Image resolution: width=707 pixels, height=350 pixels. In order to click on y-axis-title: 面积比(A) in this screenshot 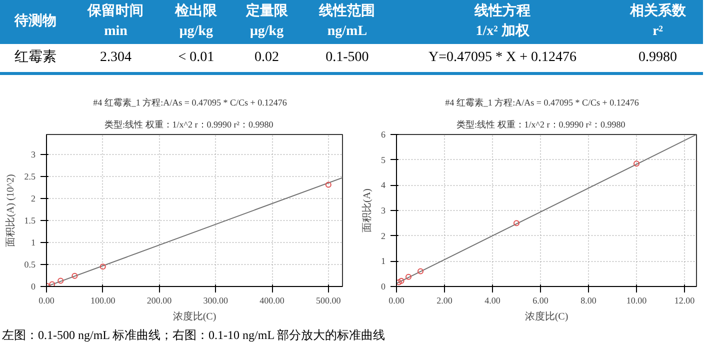, I will do `click(367, 210)`.